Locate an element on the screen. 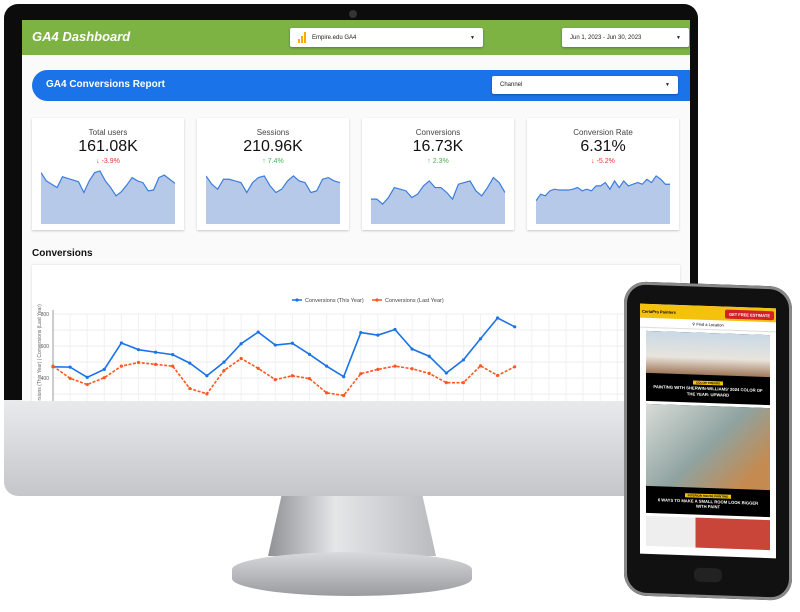 The image size is (800, 612). channel-filter: Channel ▼ is located at coordinates (585, 85).